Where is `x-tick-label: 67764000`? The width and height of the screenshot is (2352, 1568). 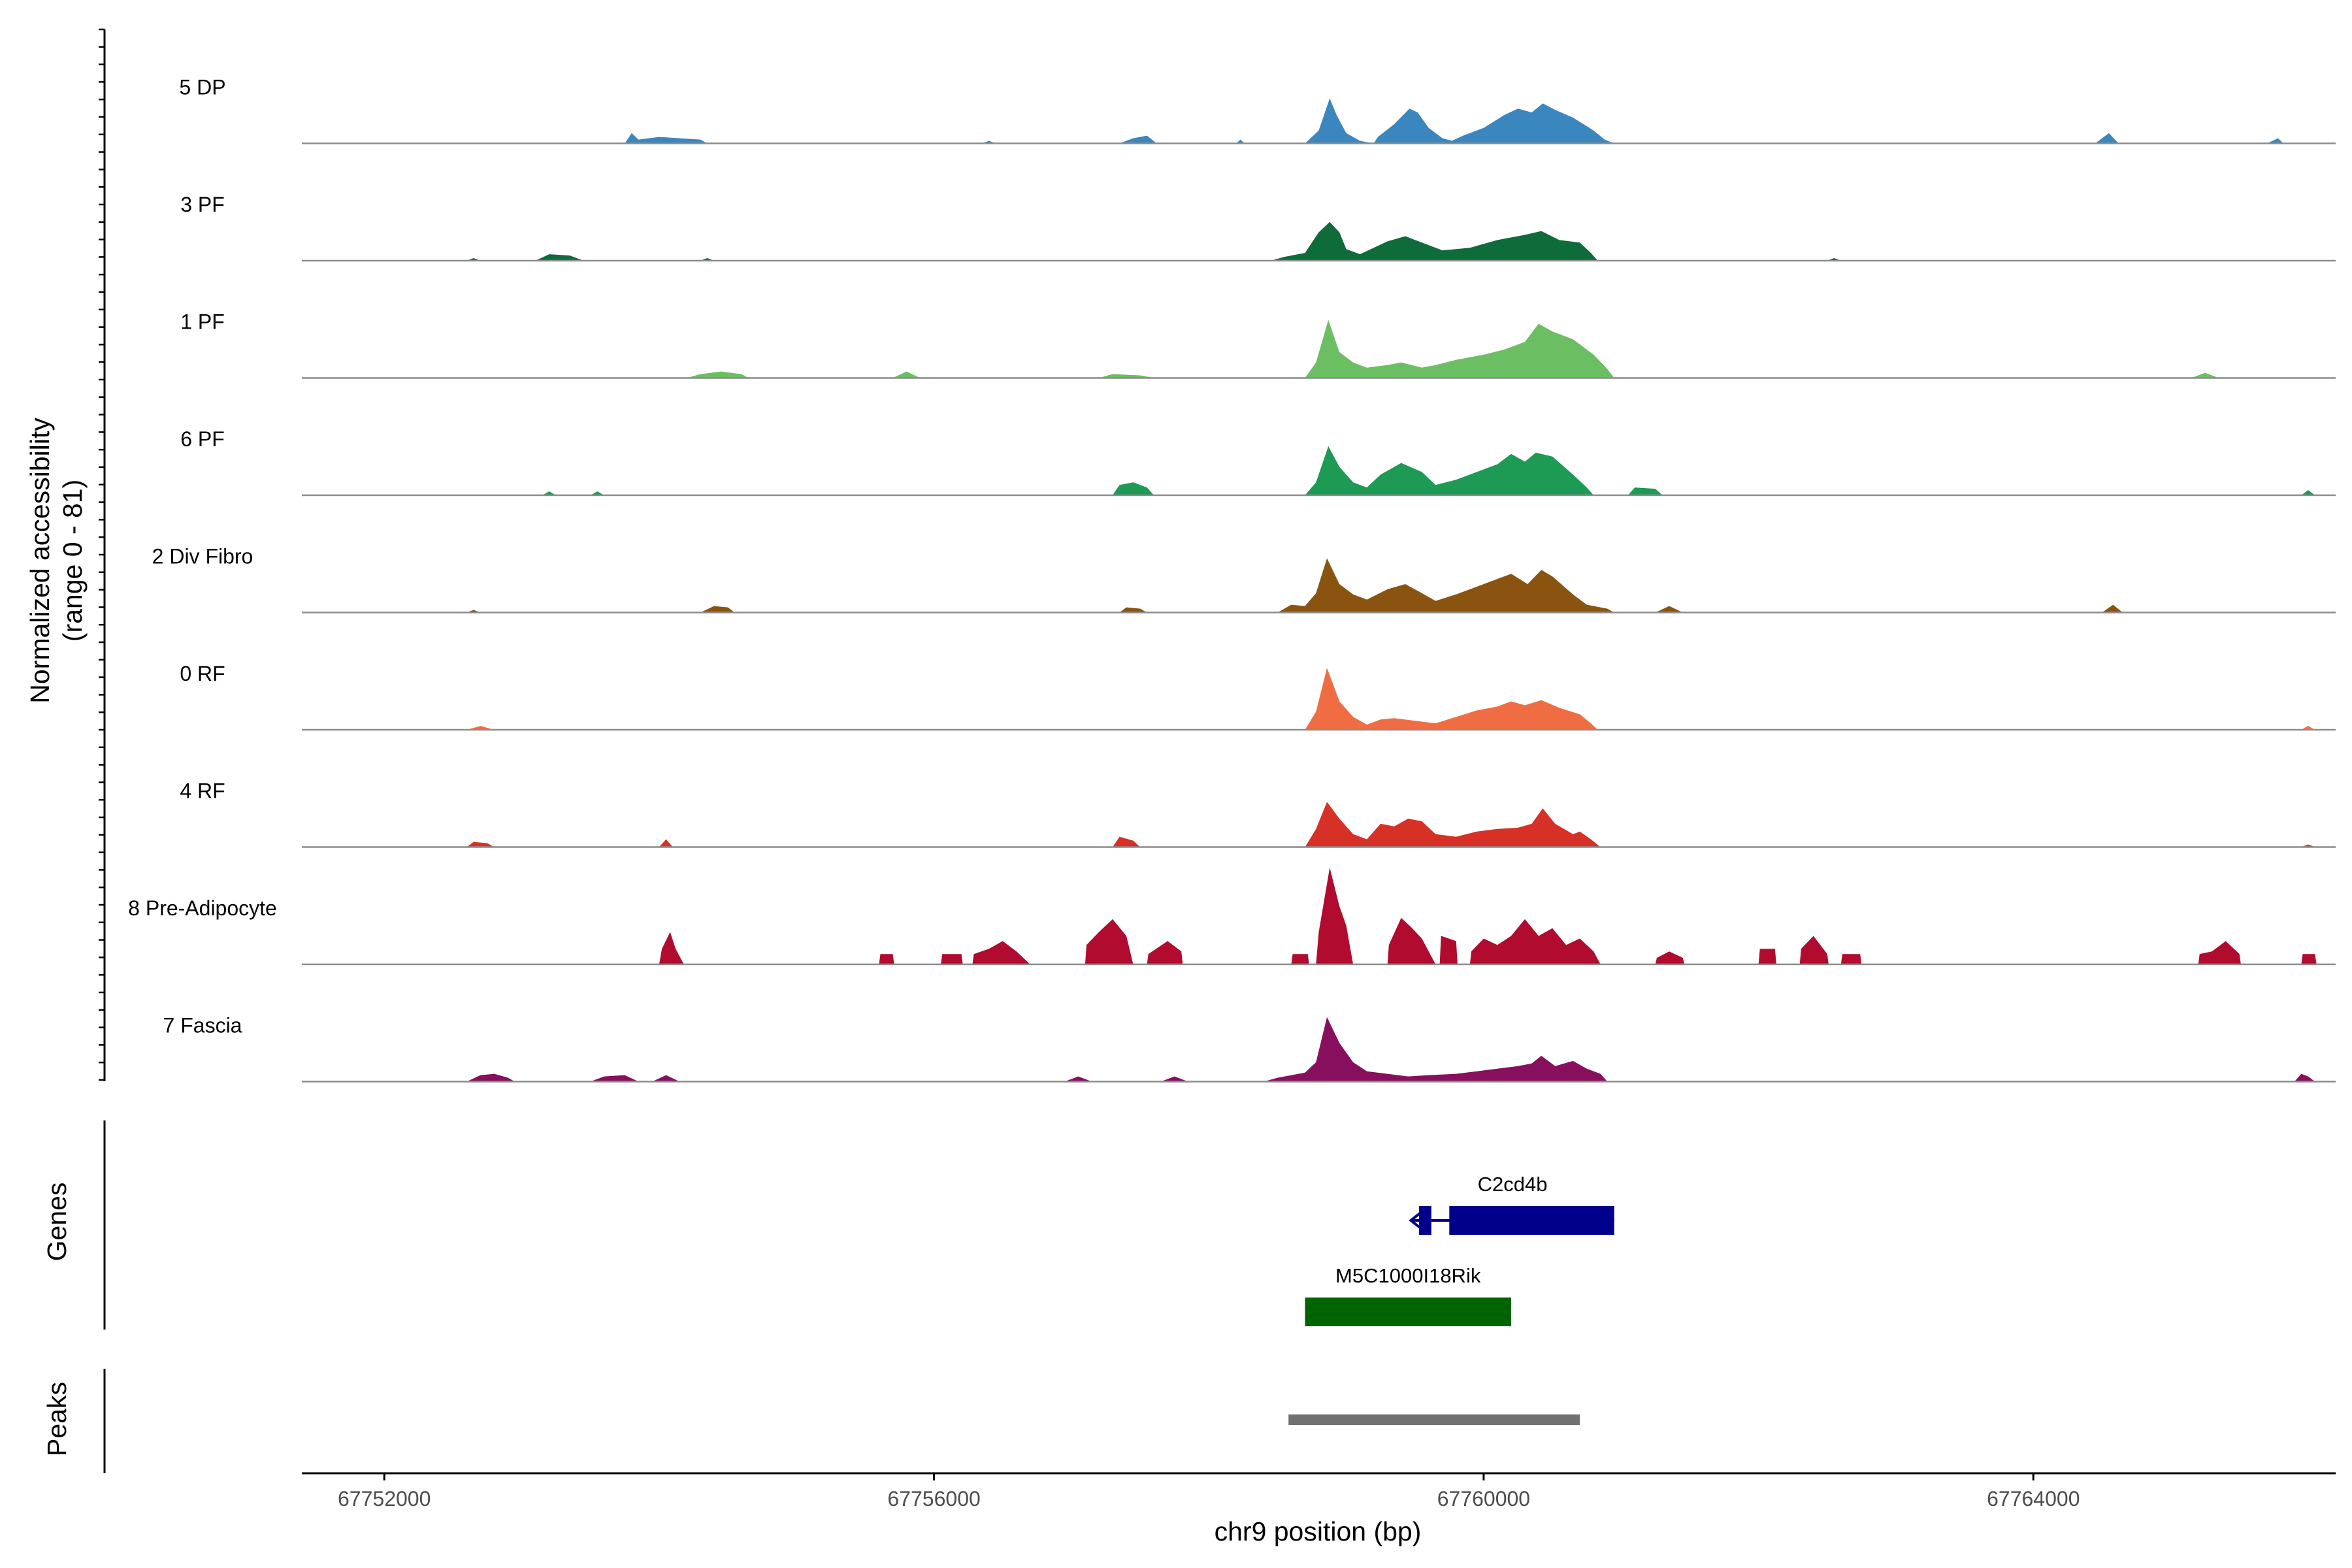 x-tick-label: 67764000 is located at coordinates (2033, 1499).